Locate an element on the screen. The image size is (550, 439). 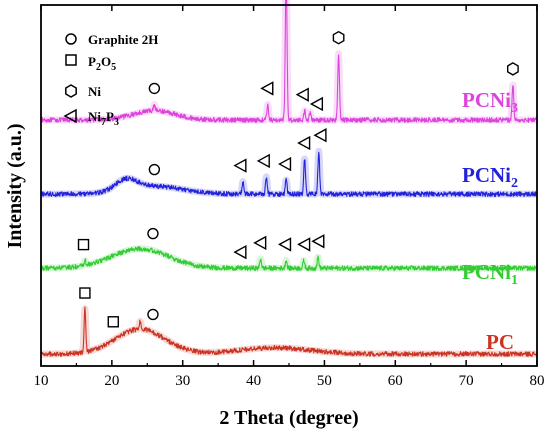
series-label-pcni3: PCNi3 is located at coordinates (490, 102).